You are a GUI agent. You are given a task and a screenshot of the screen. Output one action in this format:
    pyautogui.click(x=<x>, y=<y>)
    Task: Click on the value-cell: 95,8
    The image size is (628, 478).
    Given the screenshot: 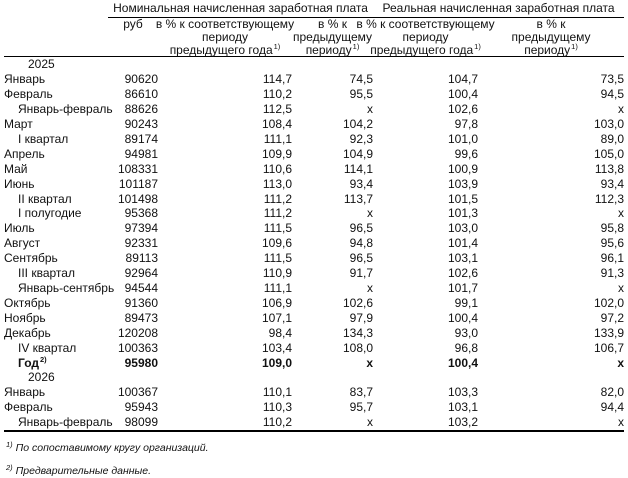 What is the action you would take?
    pyautogui.click(x=612, y=228)
    